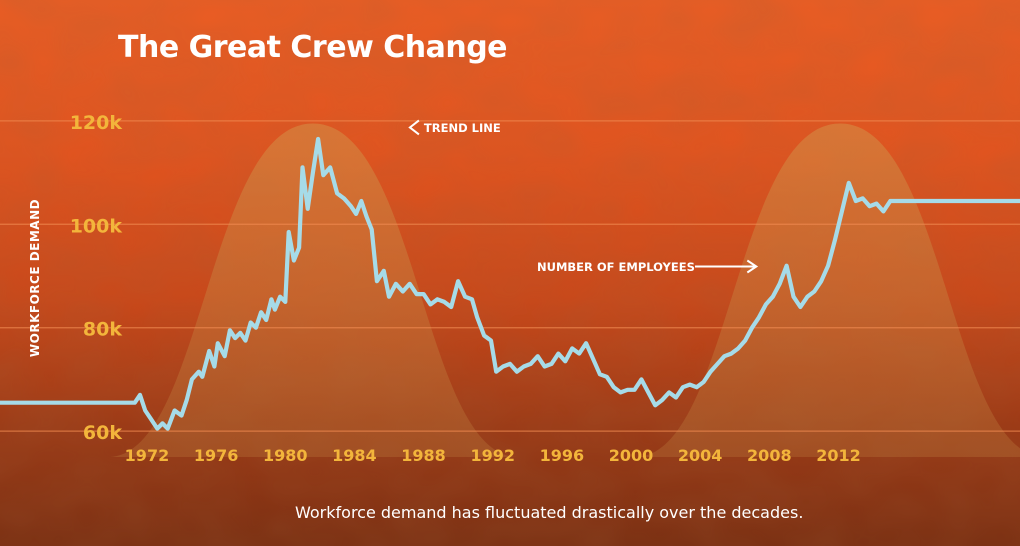 This screenshot has height=546, width=1020. Describe the element at coordinates (631, 455) in the screenshot. I see `x-tick-2000: 2000` at that location.